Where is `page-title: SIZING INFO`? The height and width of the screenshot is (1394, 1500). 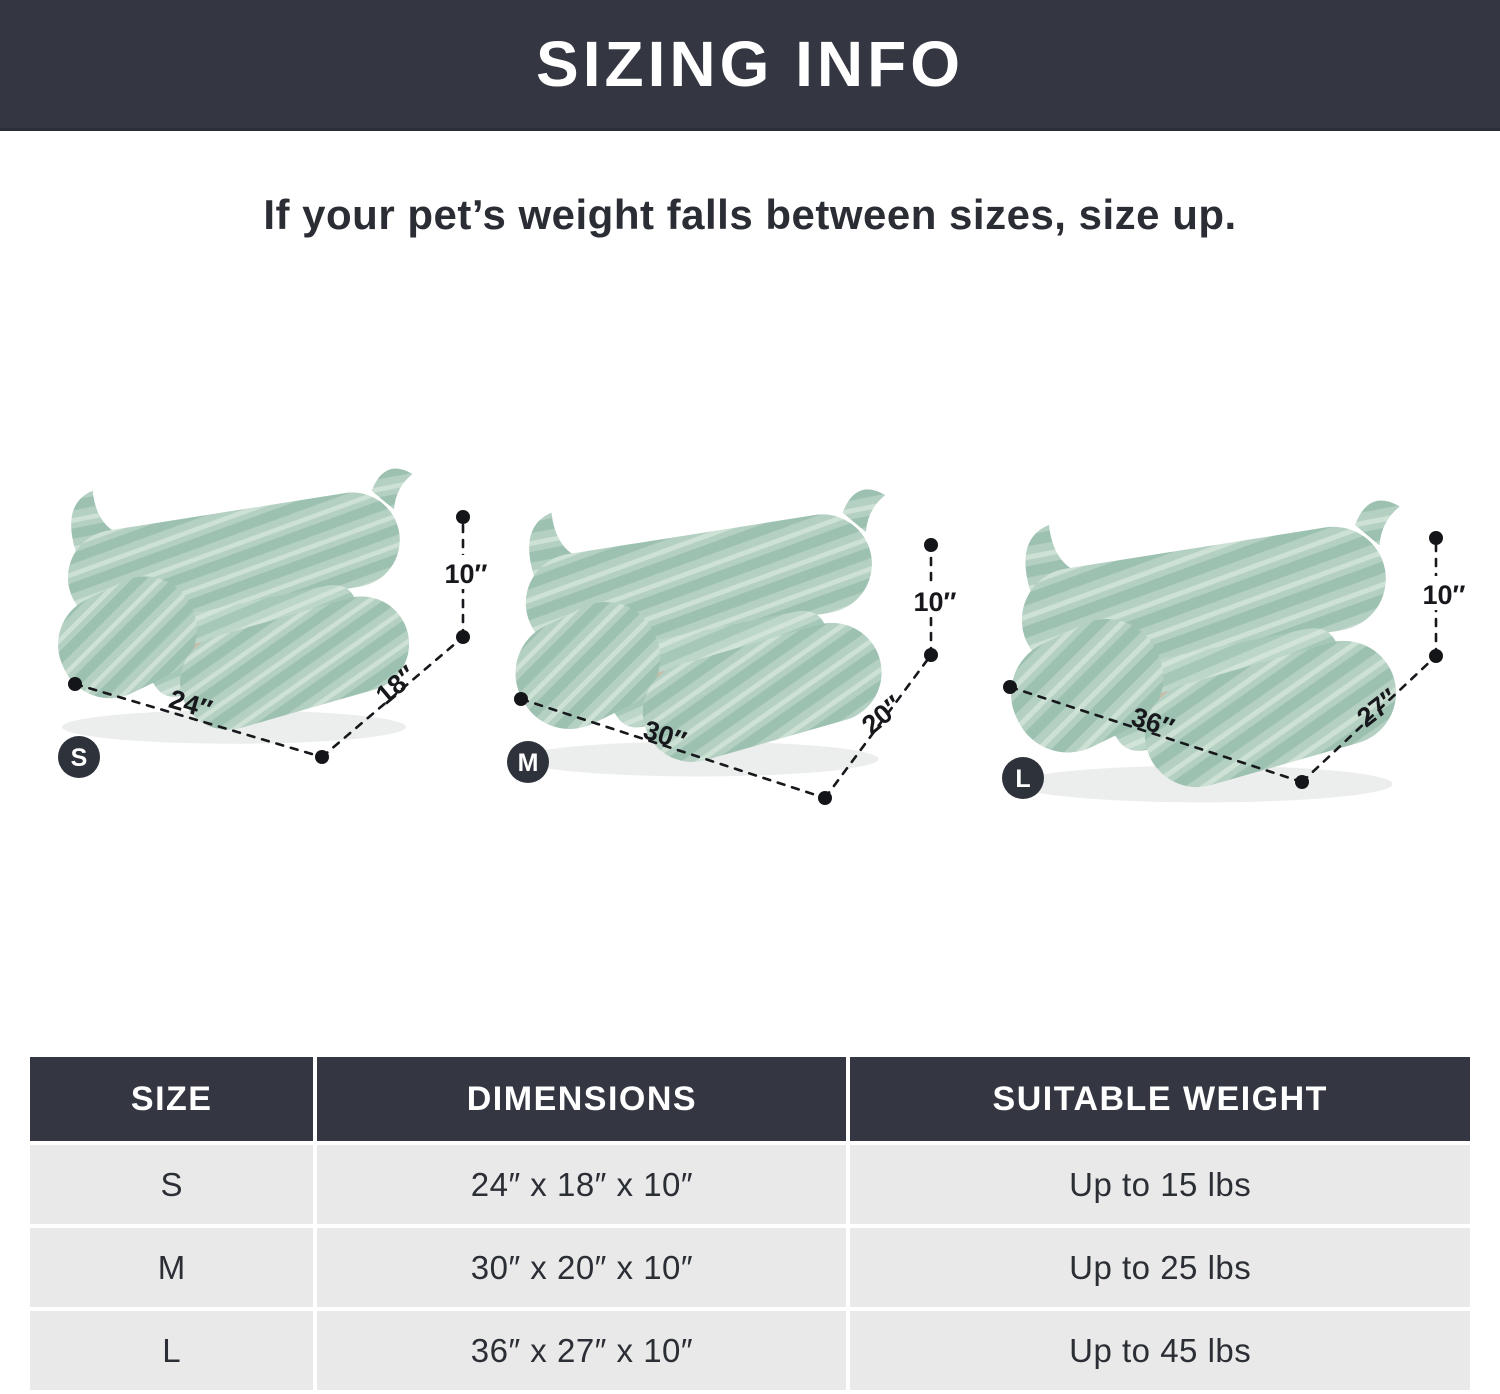 page-title: SIZING INFO is located at coordinates (750, 64).